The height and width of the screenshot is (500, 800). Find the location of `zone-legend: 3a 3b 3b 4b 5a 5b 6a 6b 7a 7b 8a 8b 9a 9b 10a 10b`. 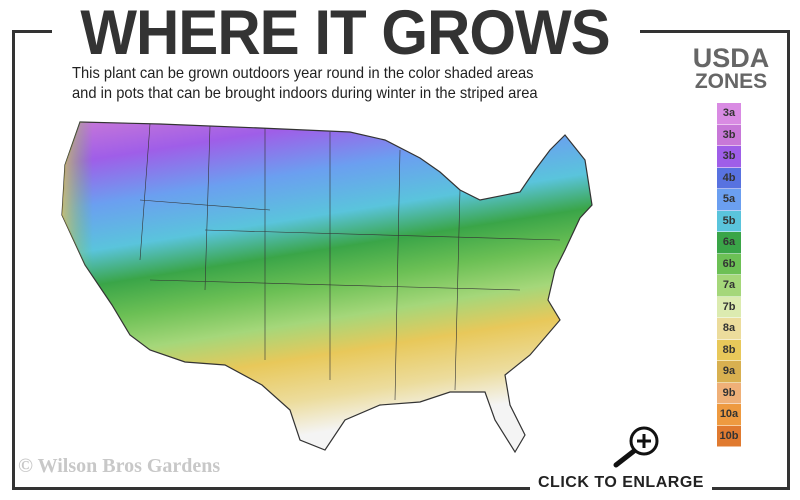

zone-legend: 3a 3b 3b 4b 5a 5b 6a 6b 7a 7b 8a 8b 9a 9b 10a 10b is located at coordinates (729, 275).